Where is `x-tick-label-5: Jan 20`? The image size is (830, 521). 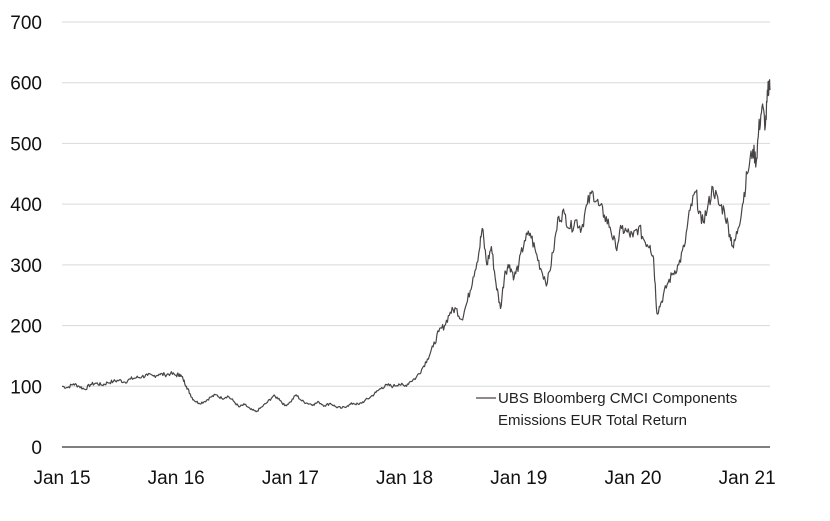 x-tick-label-5: Jan 20 is located at coordinates (632, 478).